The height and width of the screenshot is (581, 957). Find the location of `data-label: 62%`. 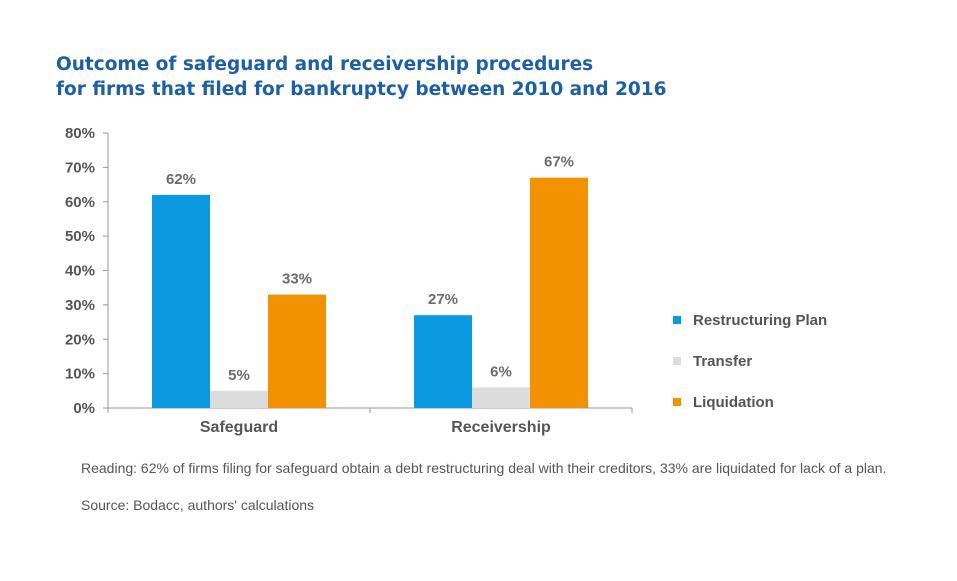

data-label: 62% is located at coordinates (181, 179).